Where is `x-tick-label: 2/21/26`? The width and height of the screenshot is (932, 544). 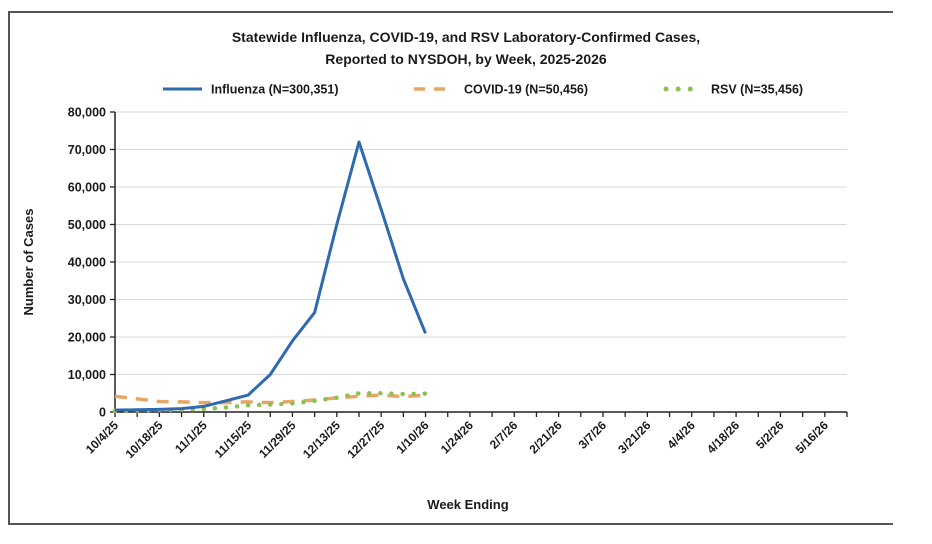 x-tick-label: 2/21/26 is located at coordinates (546, 437).